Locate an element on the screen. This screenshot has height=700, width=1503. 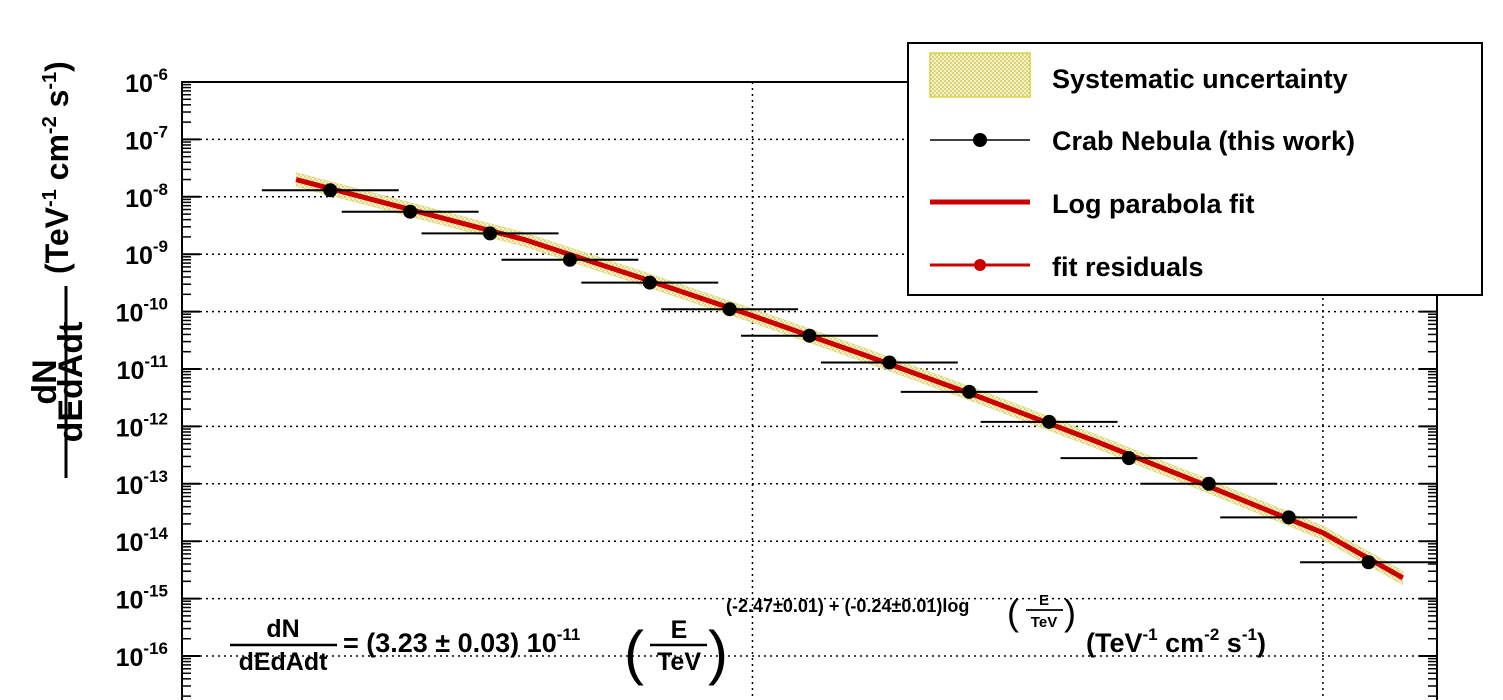
formula-index-ratio-numerator: E is located at coordinates (1044, 600).